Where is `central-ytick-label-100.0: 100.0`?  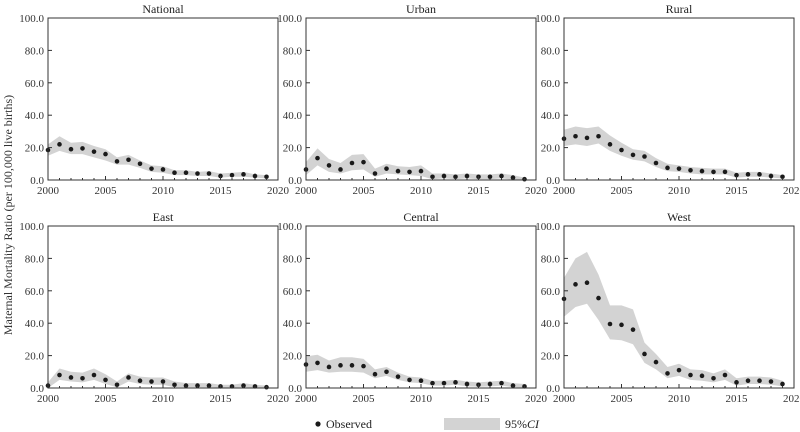 central-ytick-label-100.0: 100.0 is located at coordinates (289, 227).